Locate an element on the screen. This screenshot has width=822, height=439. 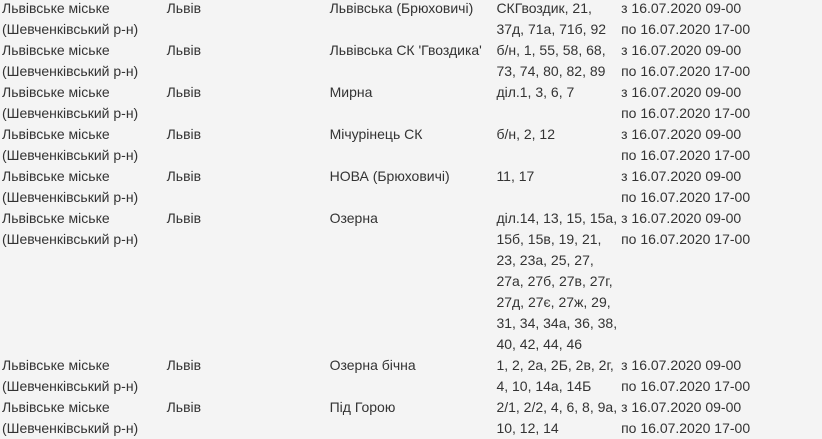
houses-line: б/н, 1, 55, 58, 68, is located at coordinates (551, 50).